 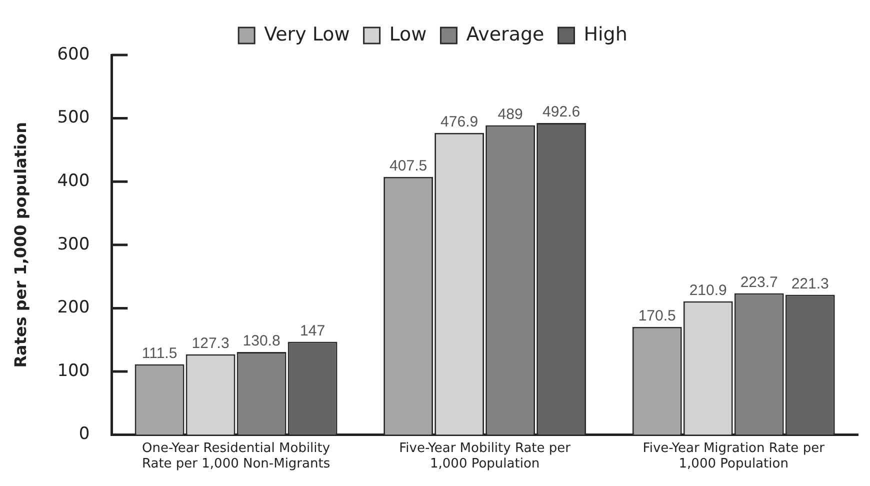 I want to click on y-tick-label: 200, so click(x=73, y=308).